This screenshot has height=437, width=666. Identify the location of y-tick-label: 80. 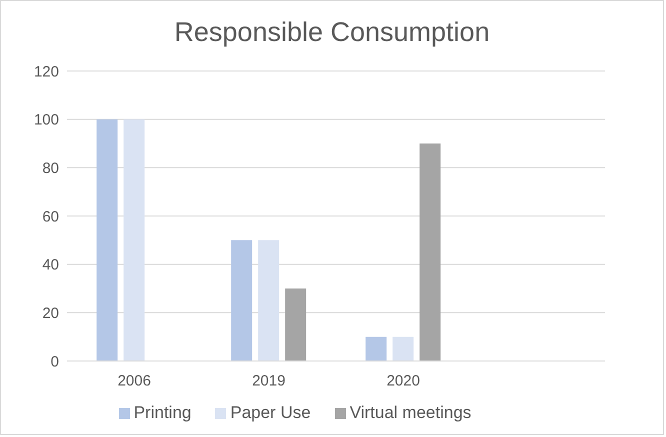
(50, 168).